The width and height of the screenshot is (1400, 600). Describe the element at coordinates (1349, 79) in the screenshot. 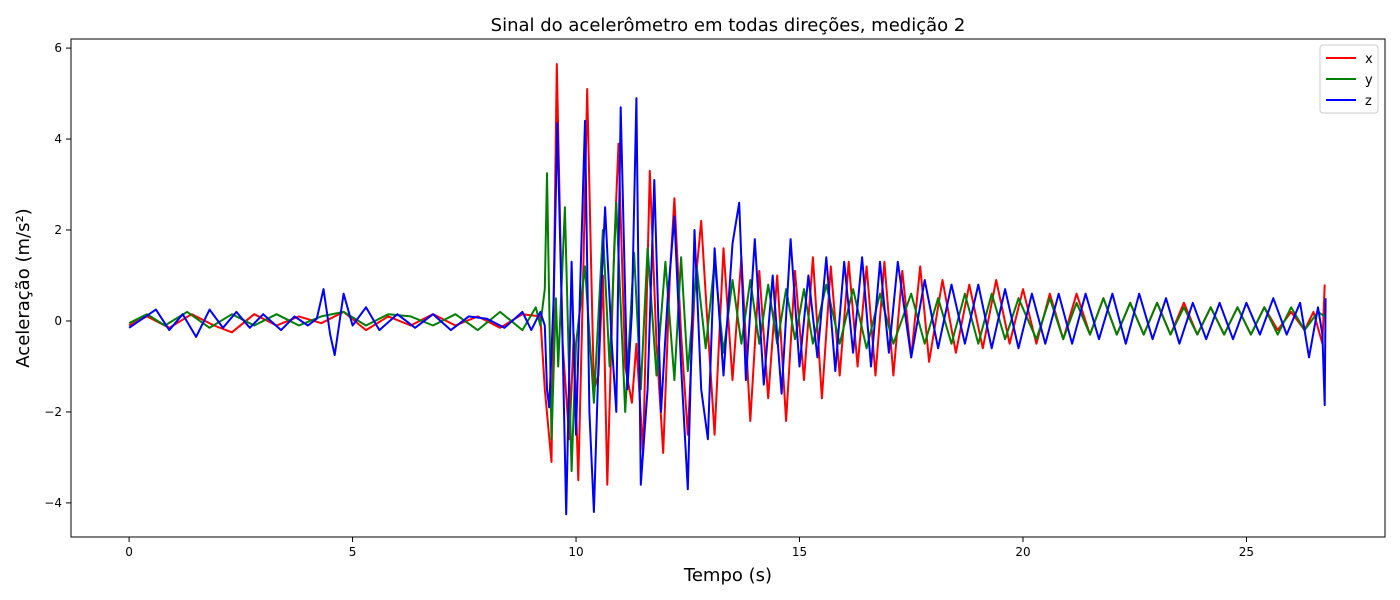

I see `legend: x y z` at that location.